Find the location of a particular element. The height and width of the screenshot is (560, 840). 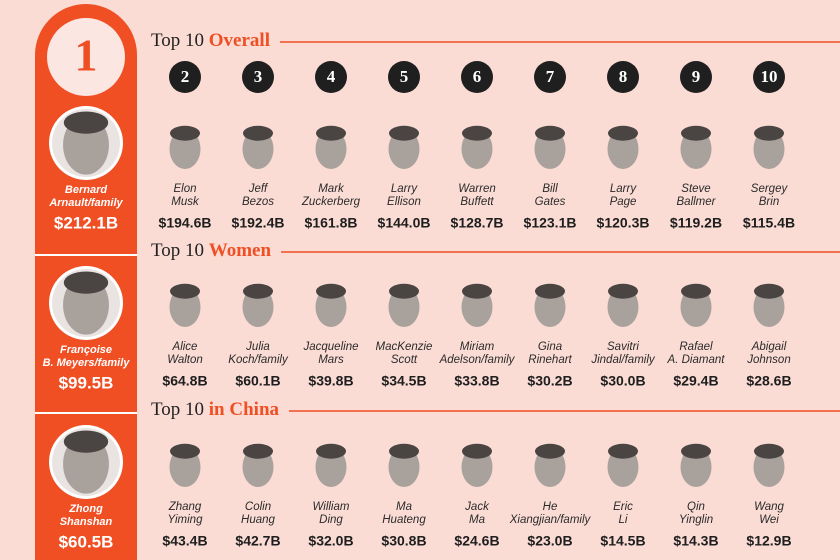

person-worth: $194.6B is located at coordinates (185, 223).